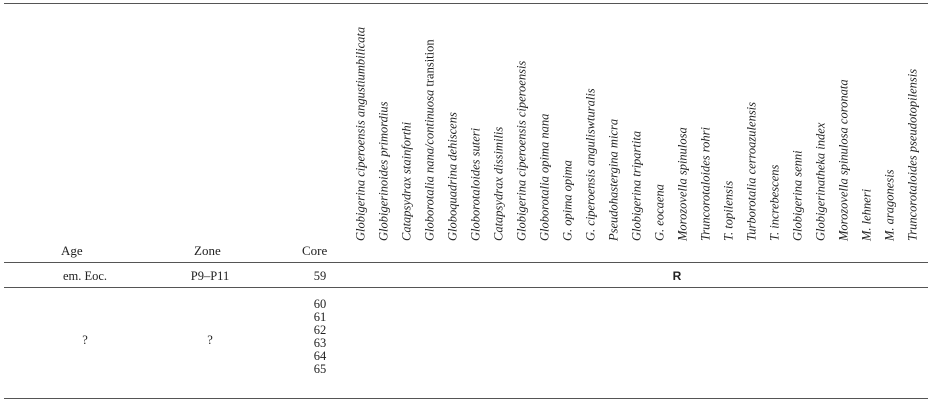 The image size is (938, 406). Describe the element at coordinates (798, 131) in the screenshot. I see `species-column-header: Globigerina senni` at that location.